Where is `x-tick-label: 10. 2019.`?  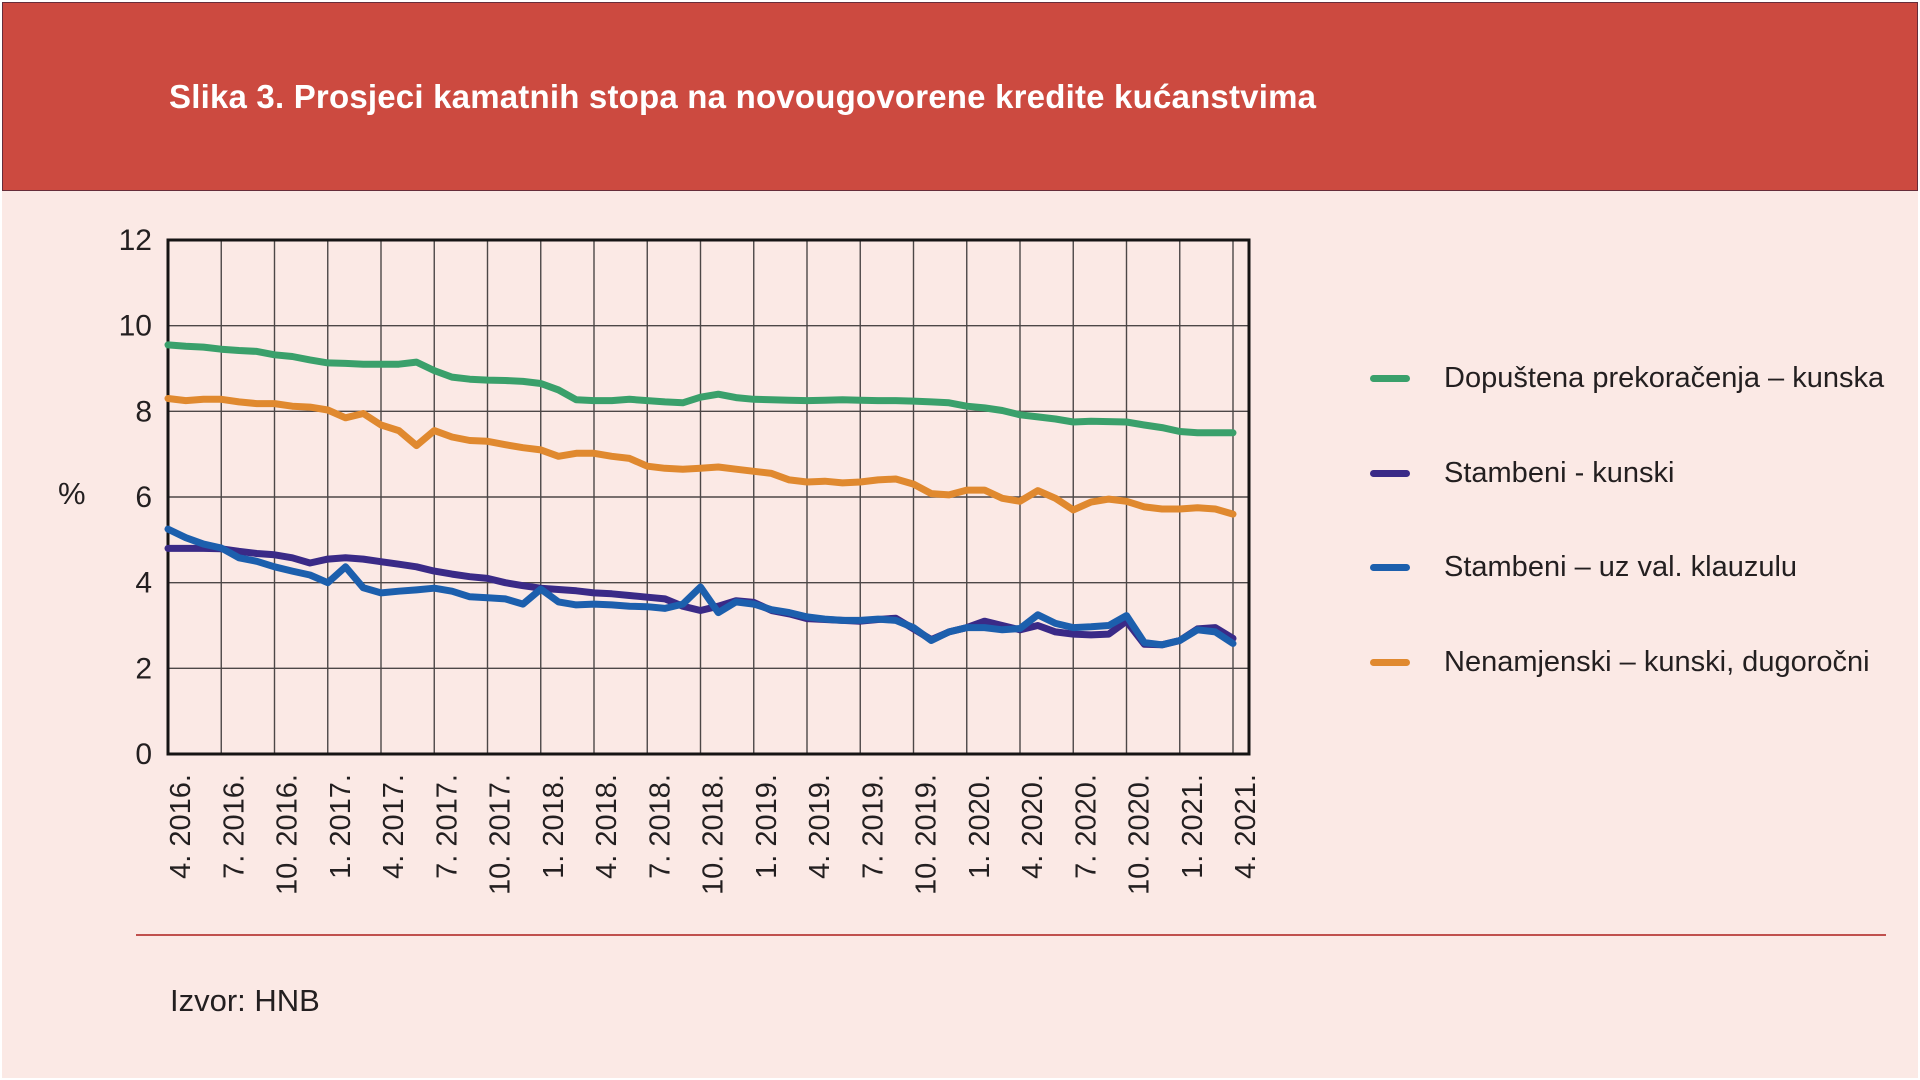
x-tick-label: 10. 2019. is located at coordinates (927, 834).